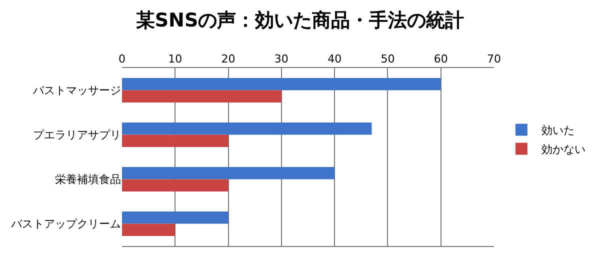 Image resolution: width=600 pixels, height=260 pixels. What do you see at coordinates (65, 224) in the screenshot?
I see `y-tick-label: バストアップクリーム` at bounding box center [65, 224].